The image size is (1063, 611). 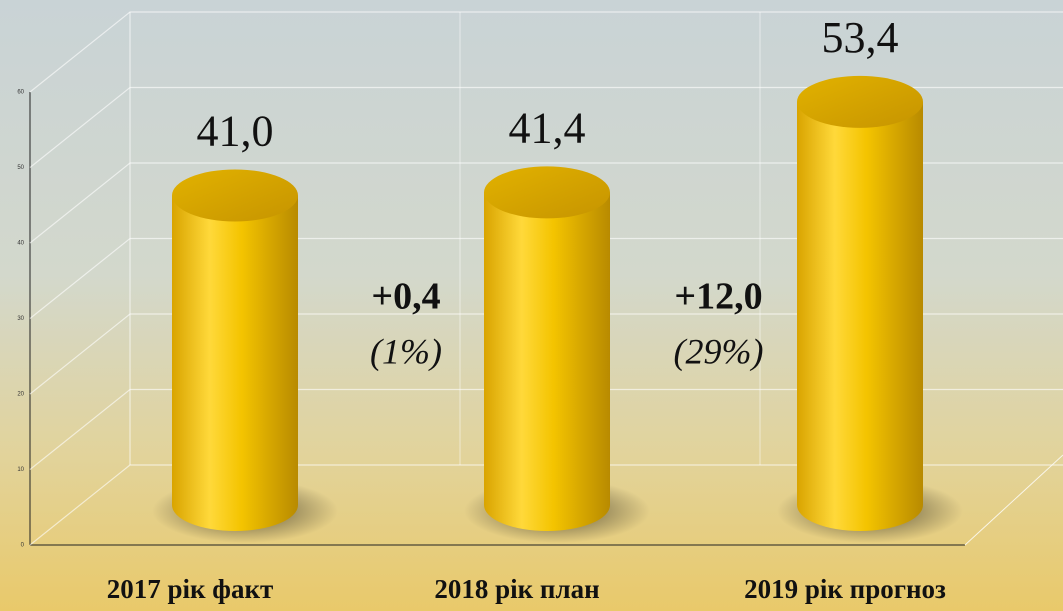 I want to click on x-tick-label: 2017 рік факт, so click(x=190, y=589).